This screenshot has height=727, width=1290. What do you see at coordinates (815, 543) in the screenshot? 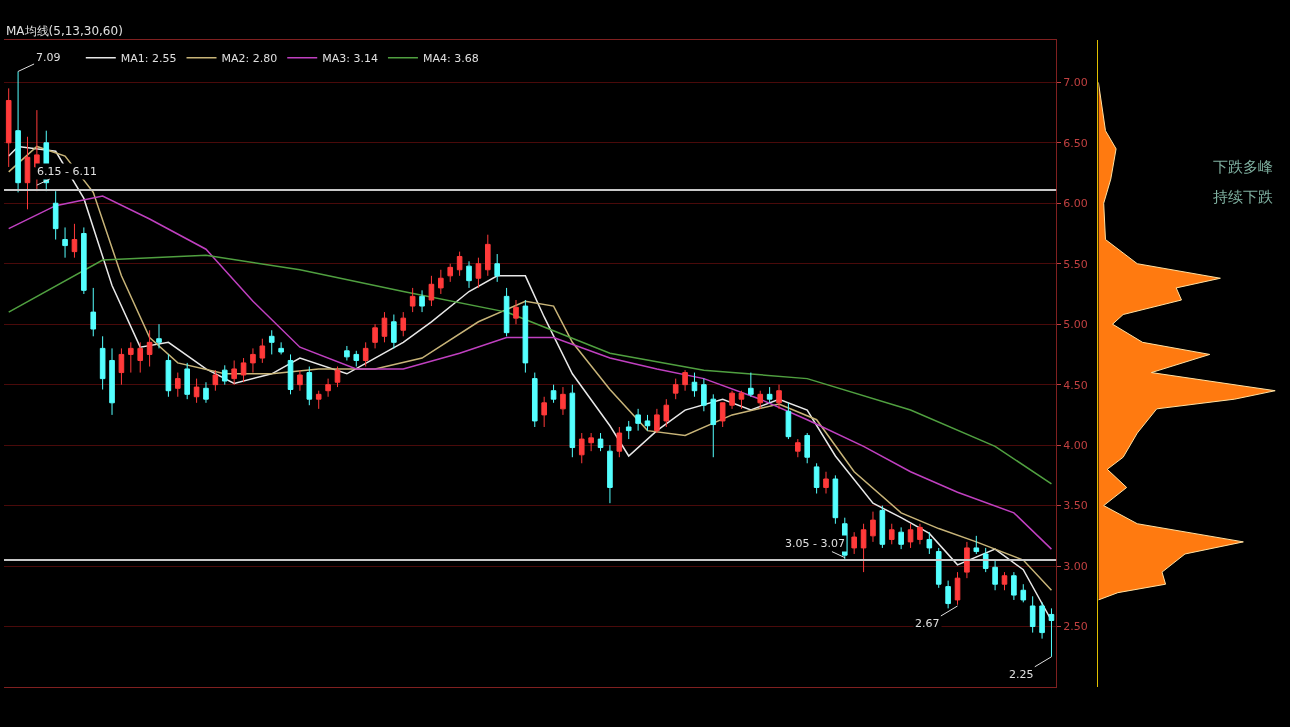
I see `annotation: 3.05 - 3.07` at bounding box center [815, 543].